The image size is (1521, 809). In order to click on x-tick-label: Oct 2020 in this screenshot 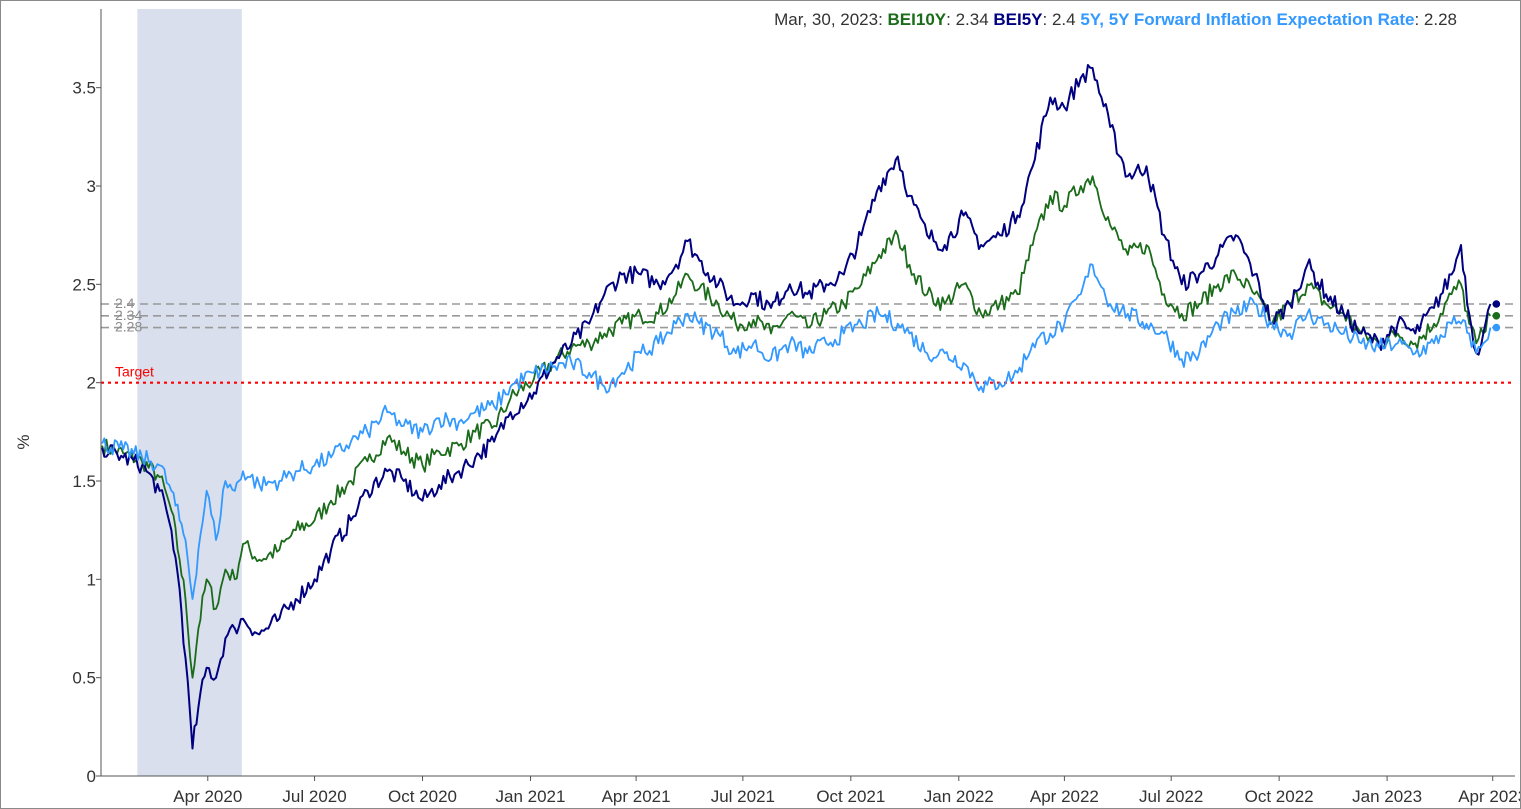, I will do `click(422, 796)`.